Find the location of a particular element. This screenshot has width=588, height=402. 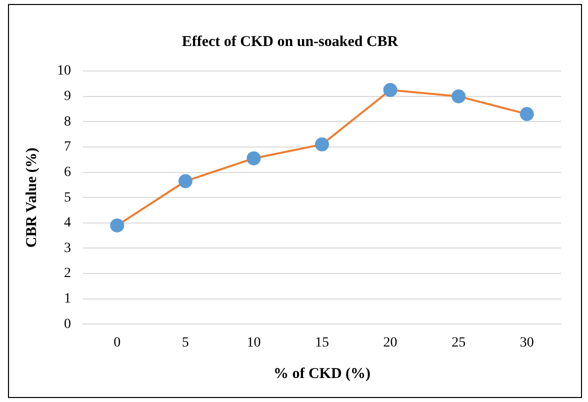

y-tick-label: 8 is located at coordinates (67, 122).